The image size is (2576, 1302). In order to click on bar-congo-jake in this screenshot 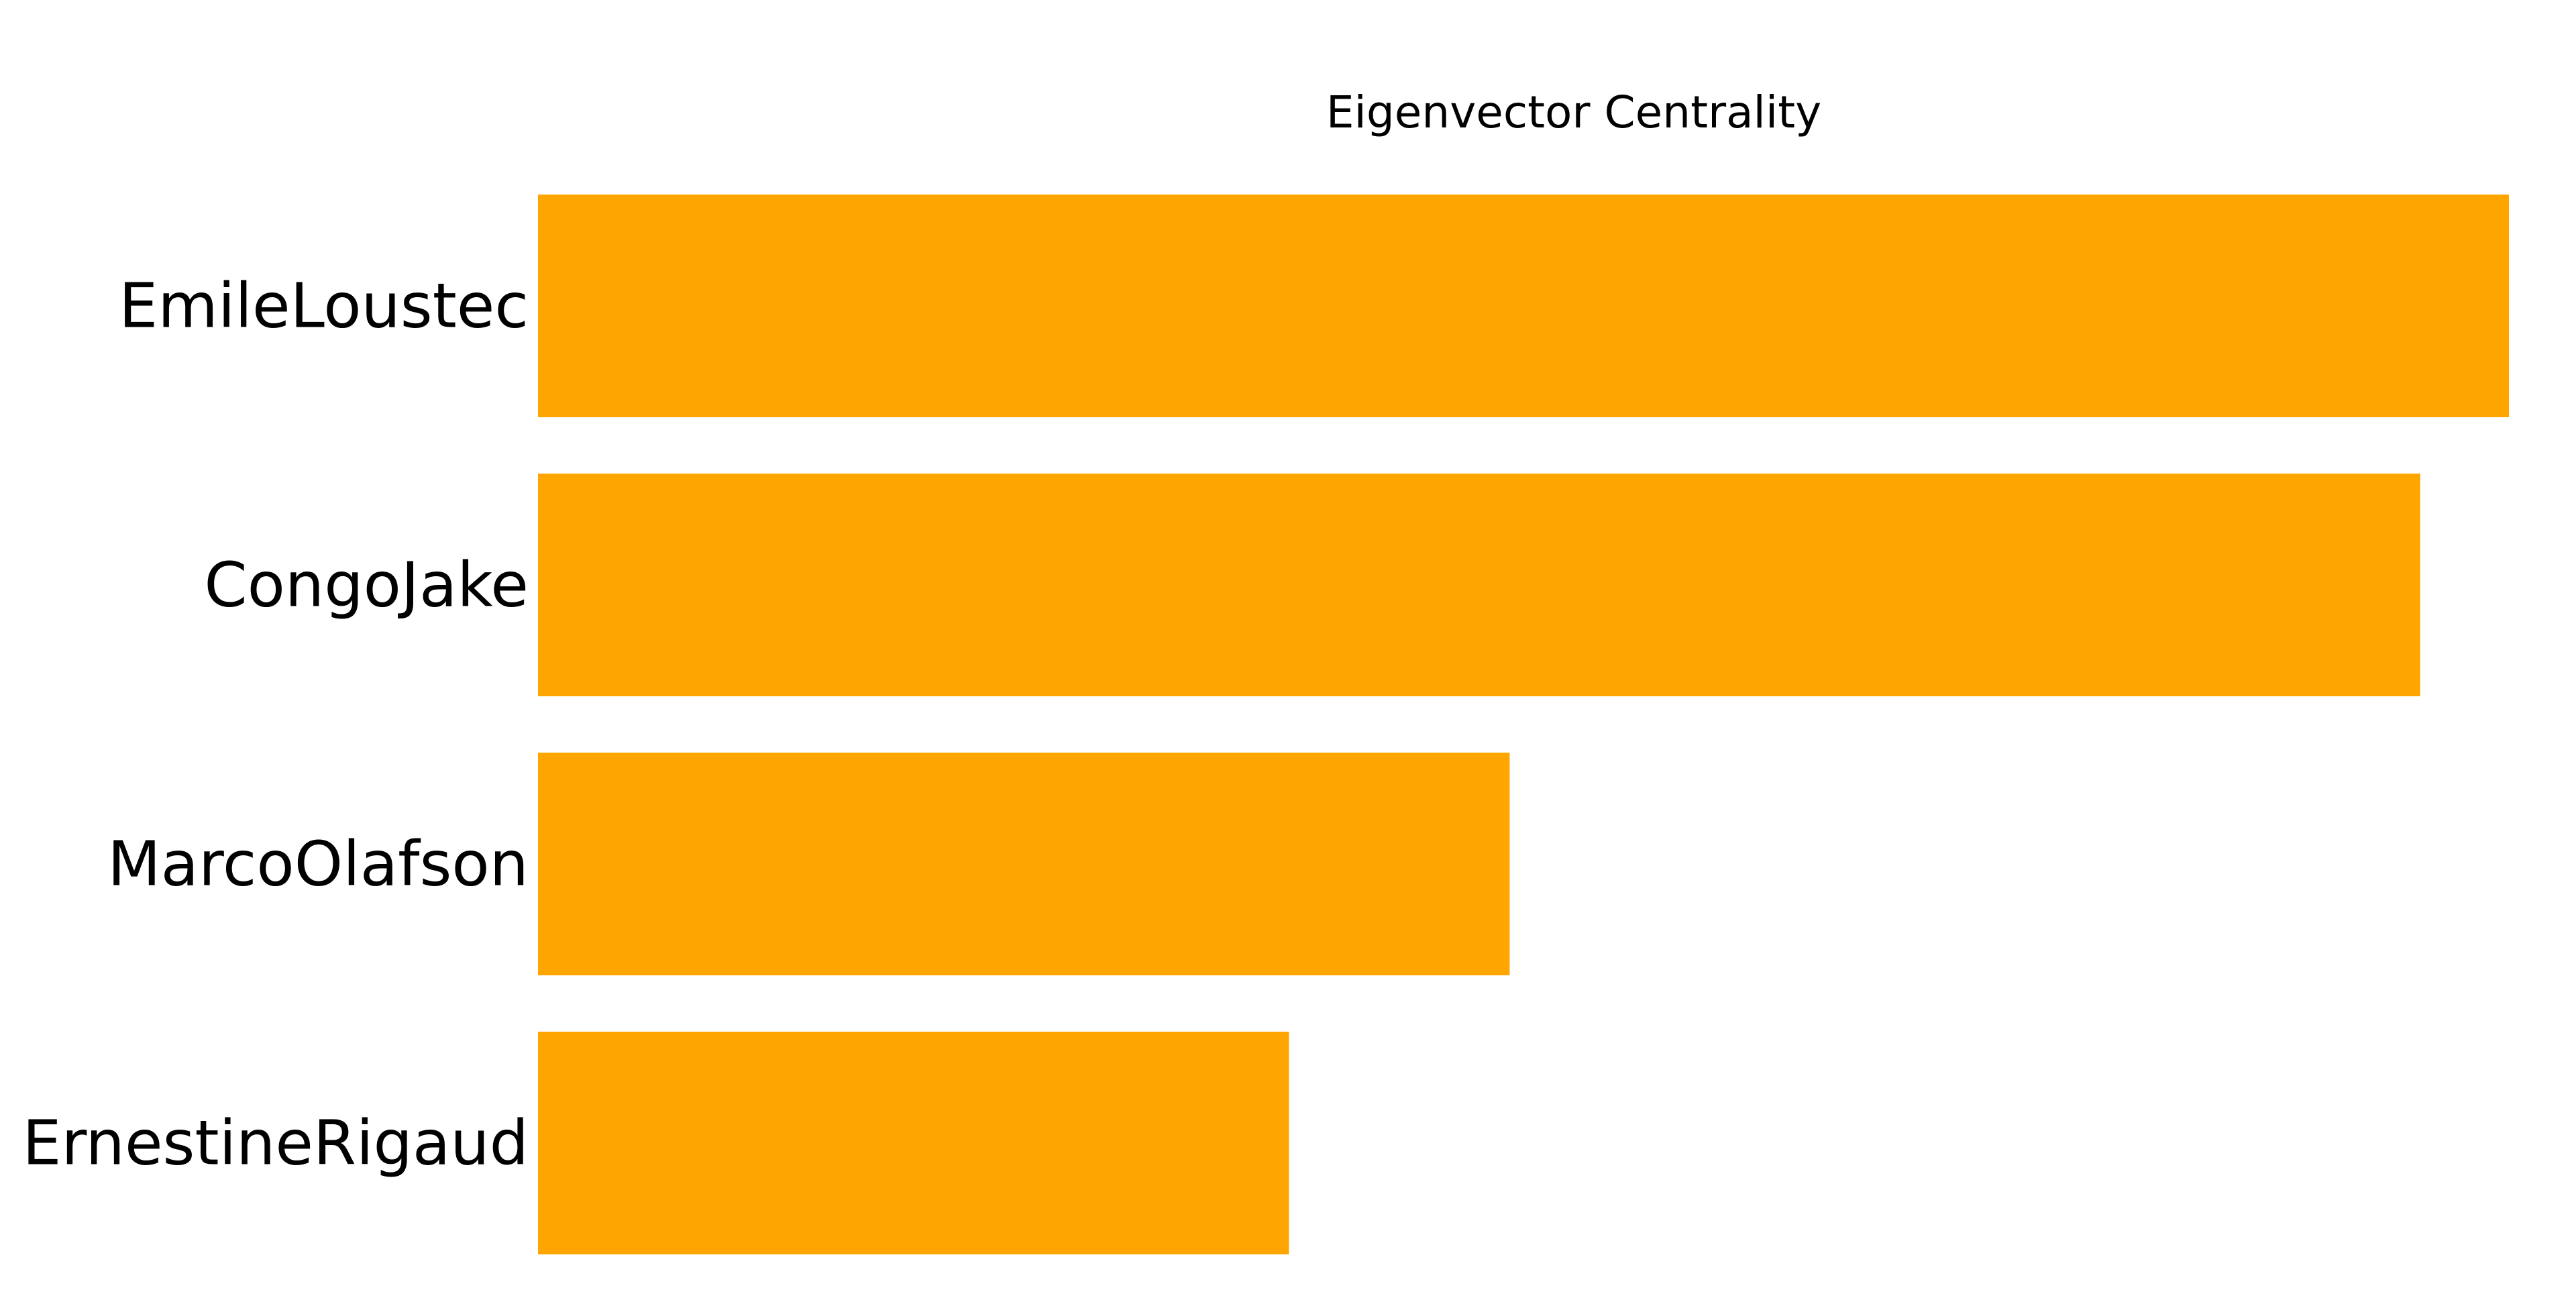, I will do `click(1479, 585)`.